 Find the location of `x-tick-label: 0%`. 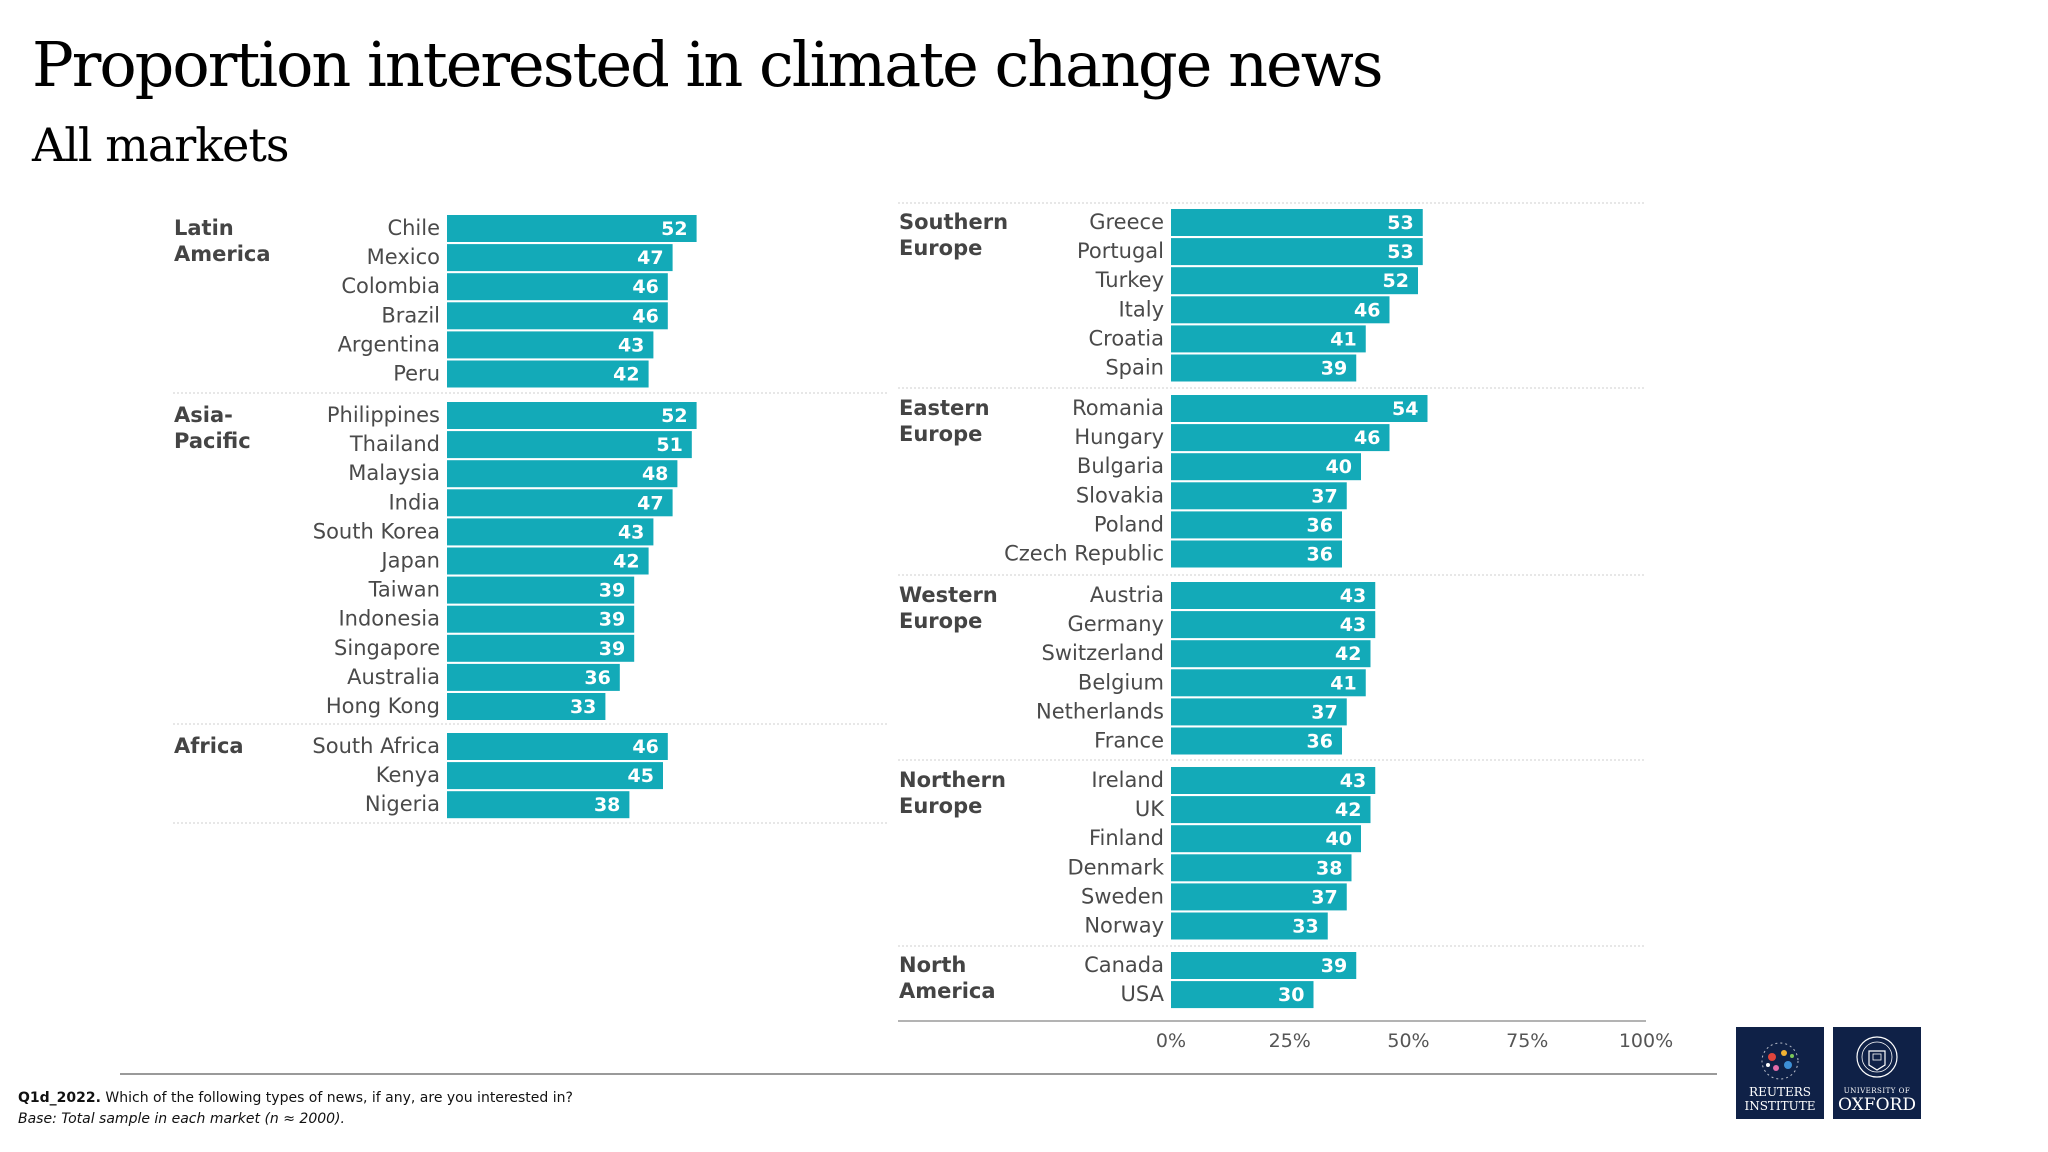

x-tick-label: 0% is located at coordinates (1171, 1041).